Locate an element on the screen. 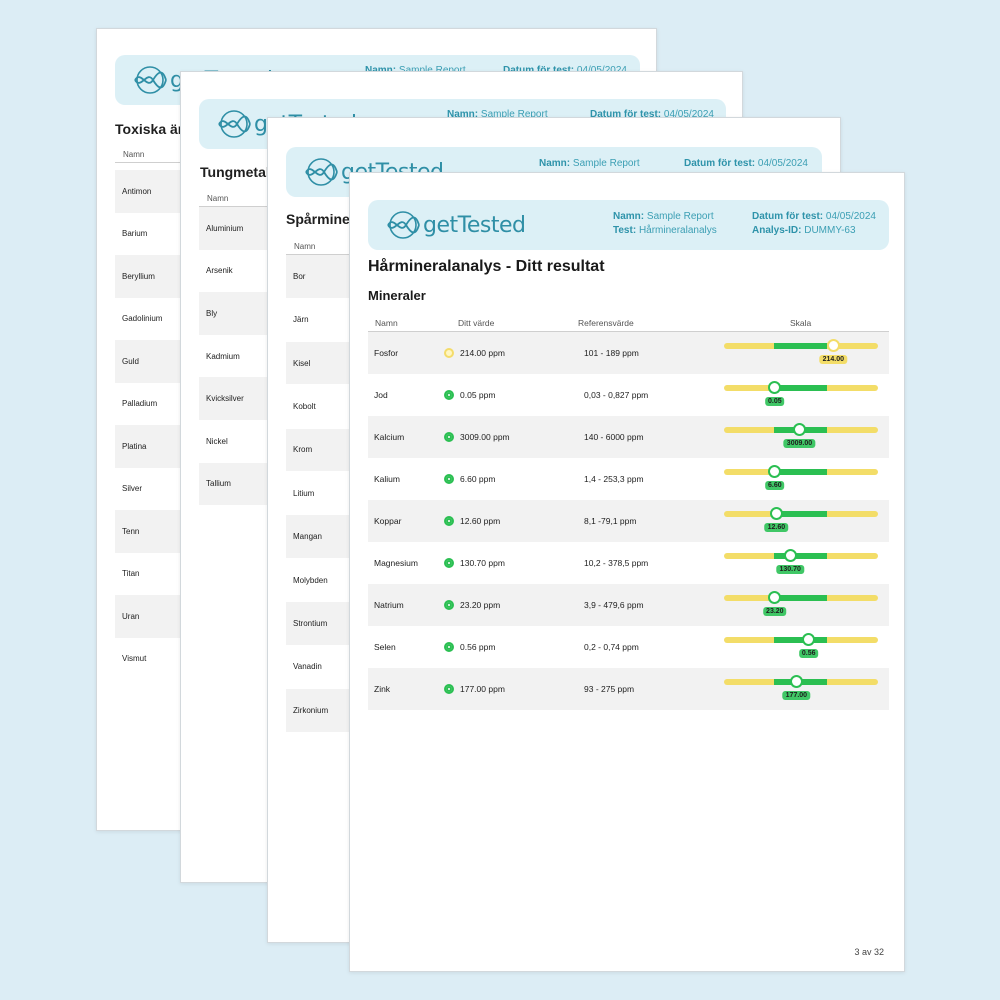 The image size is (1000, 1000). table-row: Gadolinium is located at coordinates (377, 319).